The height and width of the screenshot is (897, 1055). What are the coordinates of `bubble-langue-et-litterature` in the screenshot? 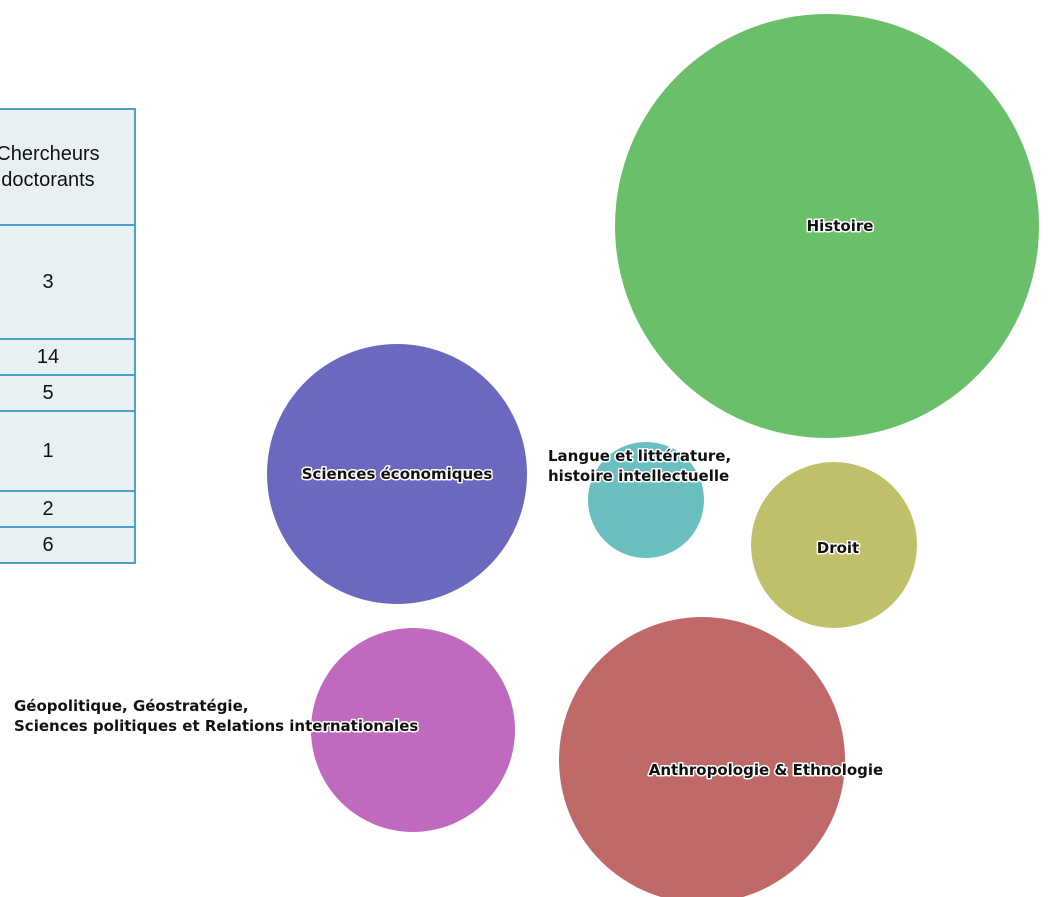 It's located at (646, 500).